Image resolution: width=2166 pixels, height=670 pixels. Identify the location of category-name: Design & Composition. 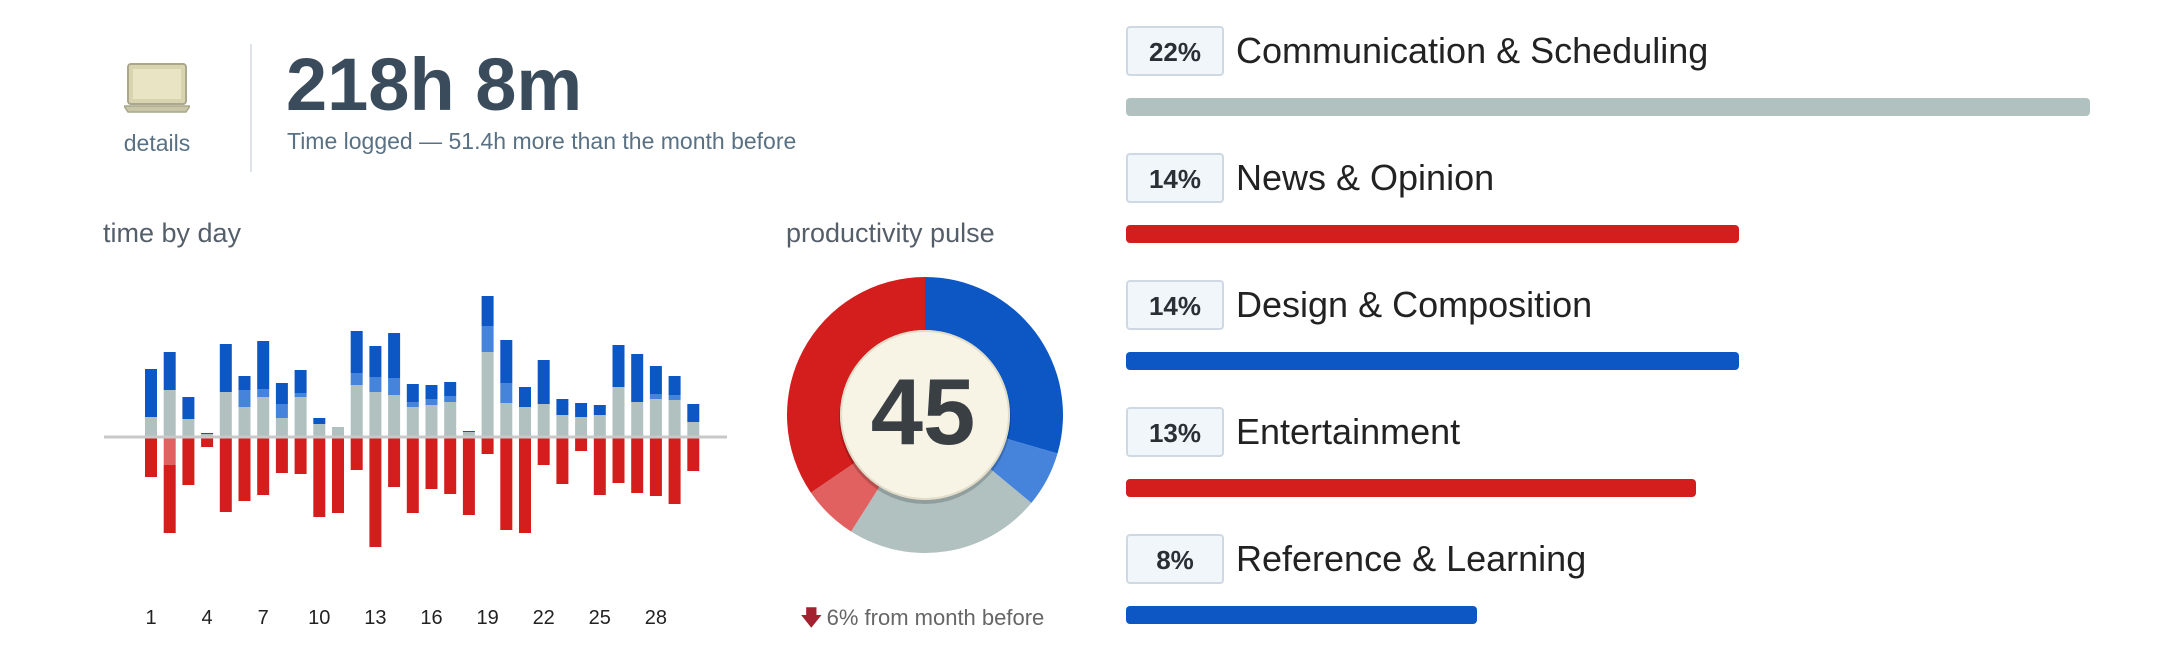
(1414, 304).